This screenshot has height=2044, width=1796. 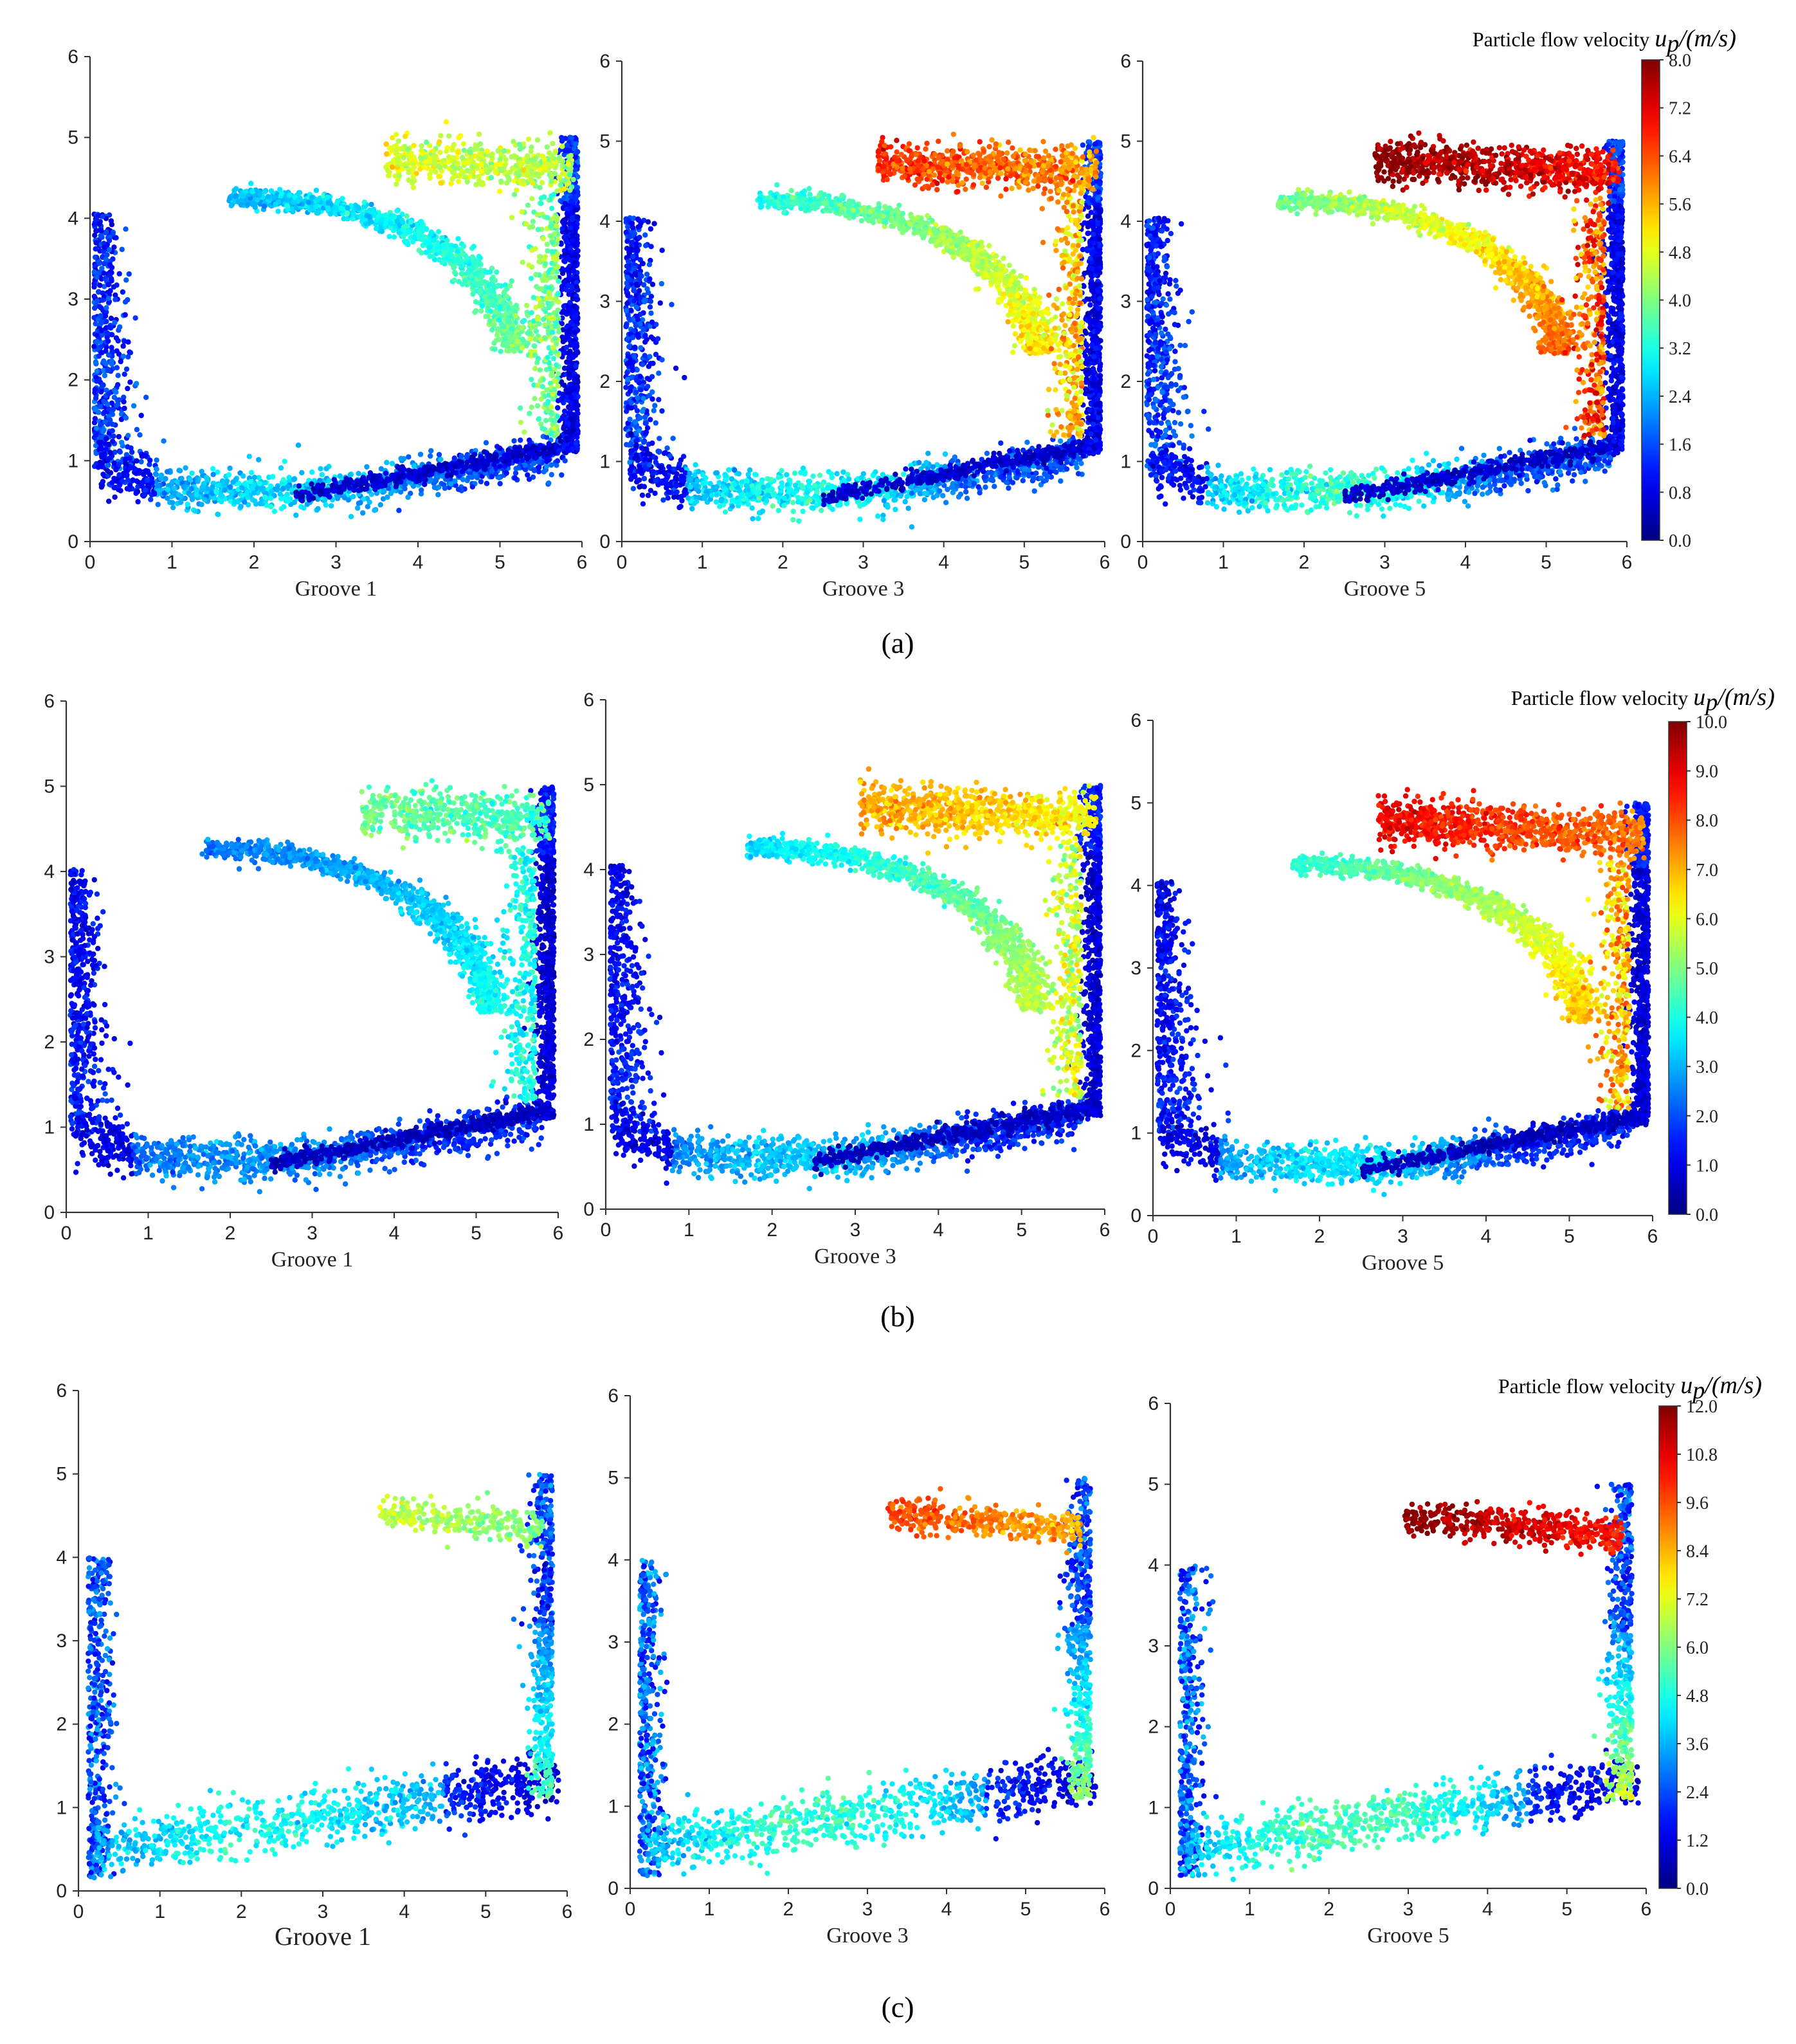 What do you see at coordinates (73, 380) in the screenshot?
I see `y-tick-label: 2` at bounding box center [73, 380].